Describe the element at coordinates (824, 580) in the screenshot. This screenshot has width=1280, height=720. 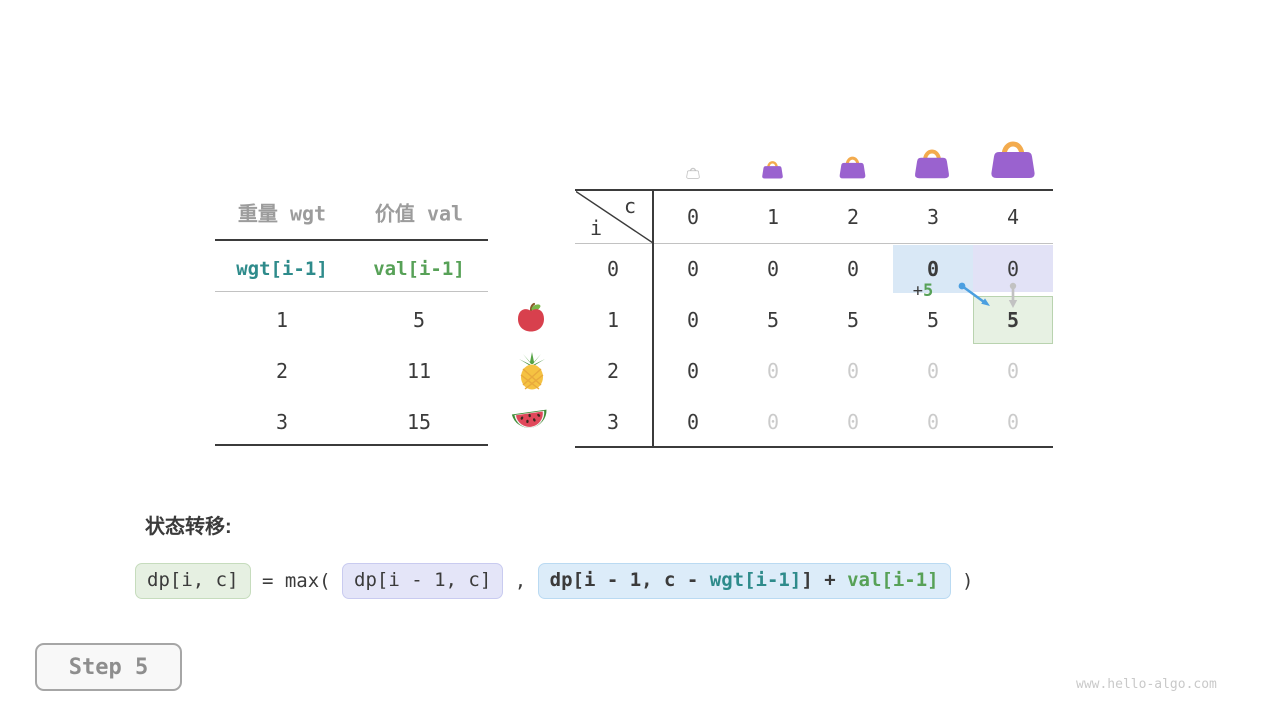
I see `formula-take-mid: ] +` at that location.